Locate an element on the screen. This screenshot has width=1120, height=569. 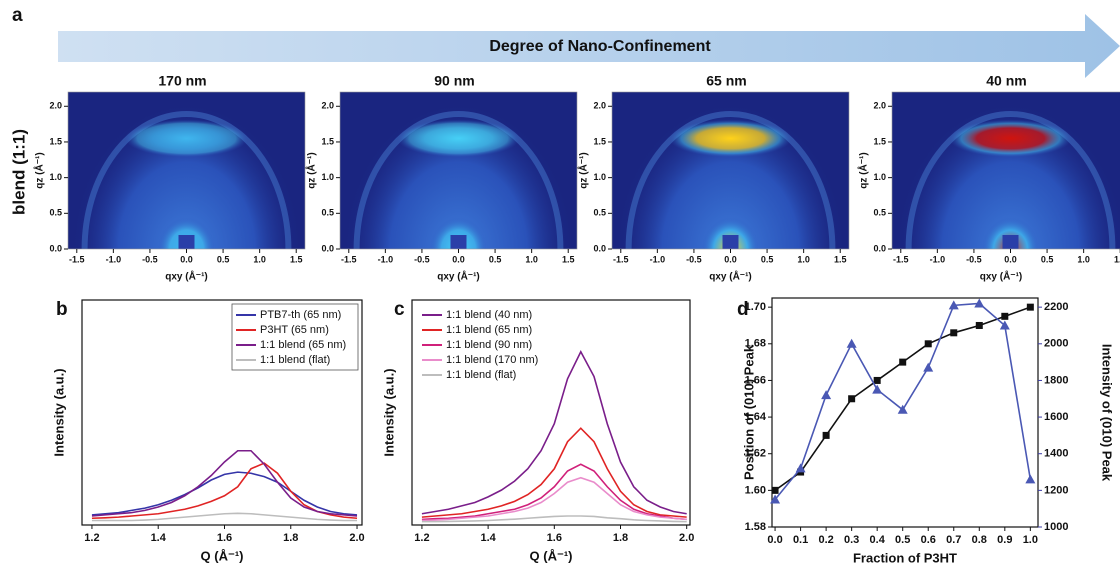
x-tick-label: 0.4 is located at coordinates (878, 540).